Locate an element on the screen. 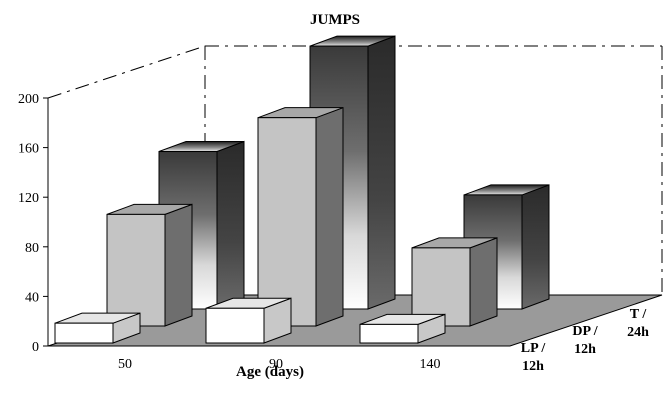 The image size is (665, 409). series-label: LP /12h is located at coordinates (534, 357).